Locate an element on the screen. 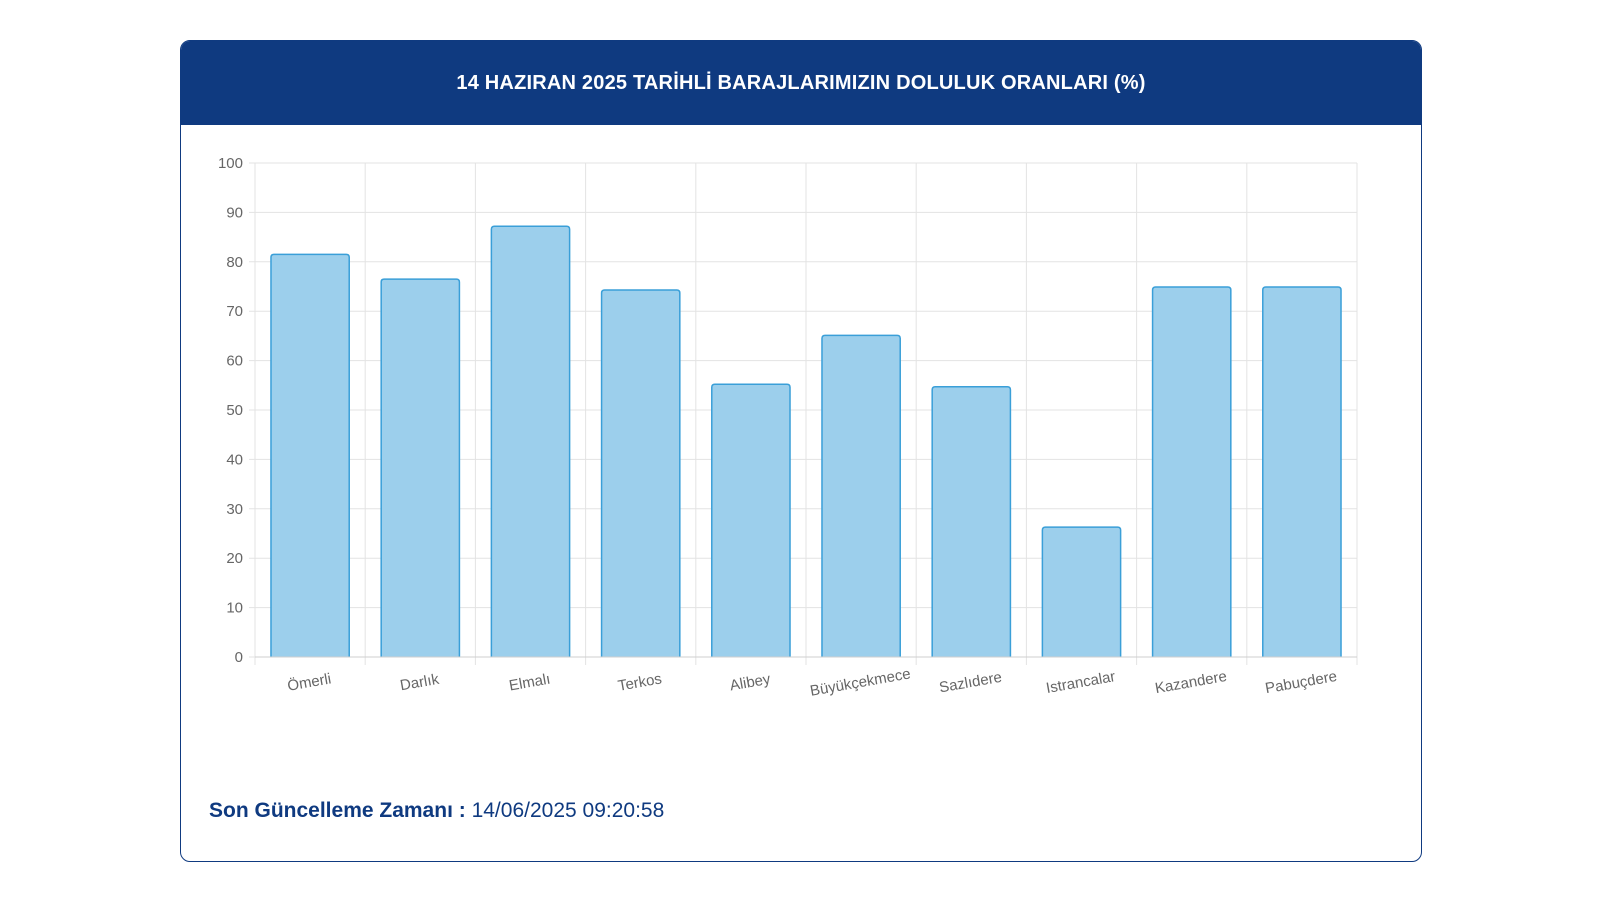 Image resolution: width=1600 pixels, height=900 pixels. last-update-label: Son Güncelleme Zamanı : is located at coordinates (337, 810).